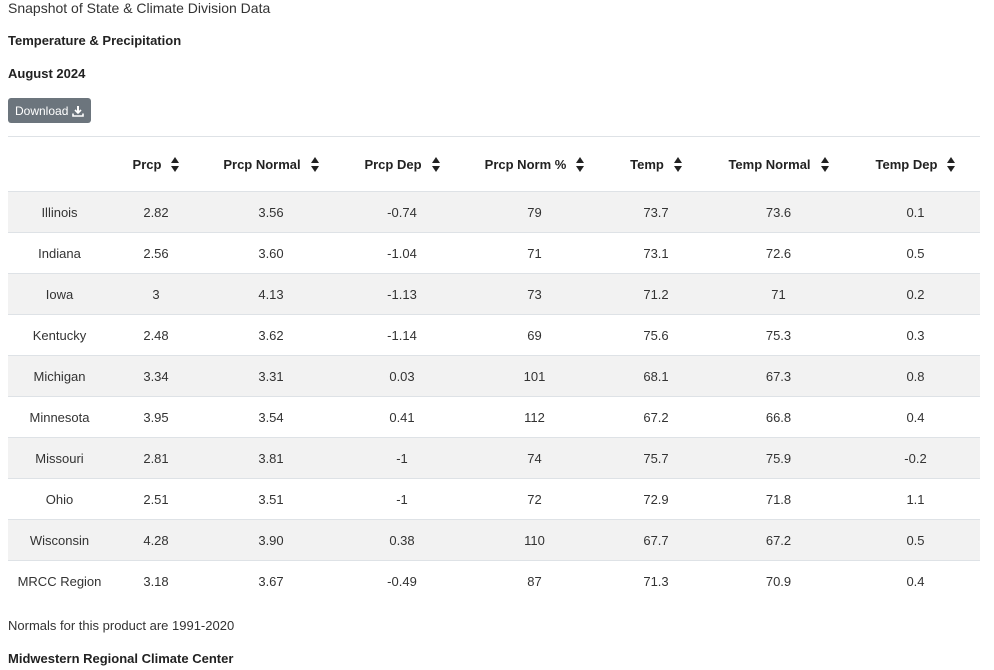 The width and height of the screenshot is (994, 670). I want to click on table-cell: 72.6, so click(778, 253).